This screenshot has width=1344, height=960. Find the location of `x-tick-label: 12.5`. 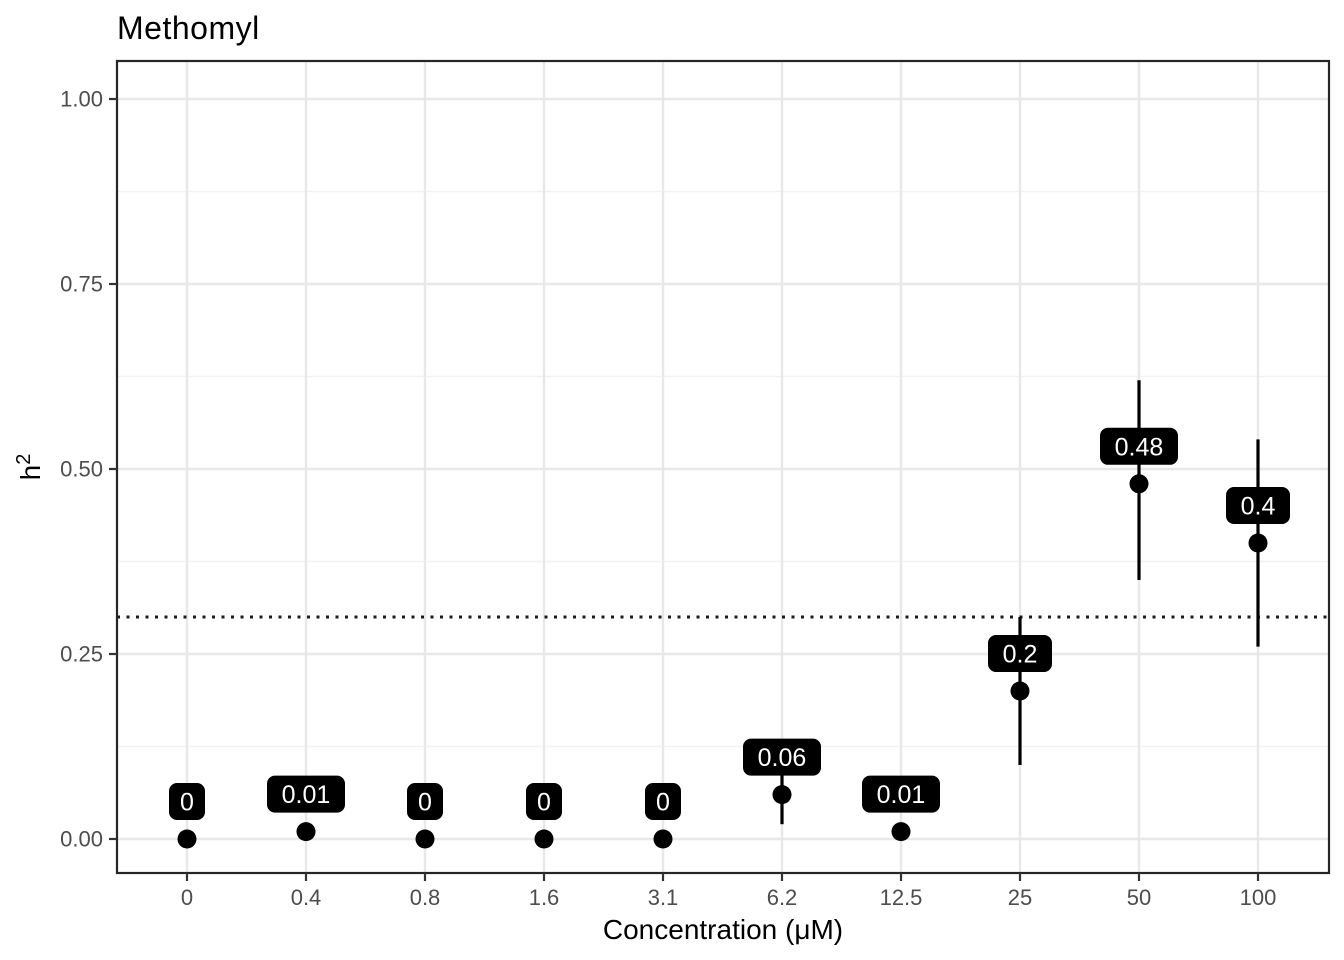

x-tick-label: 12.5 is located at coordinates (901, 897).